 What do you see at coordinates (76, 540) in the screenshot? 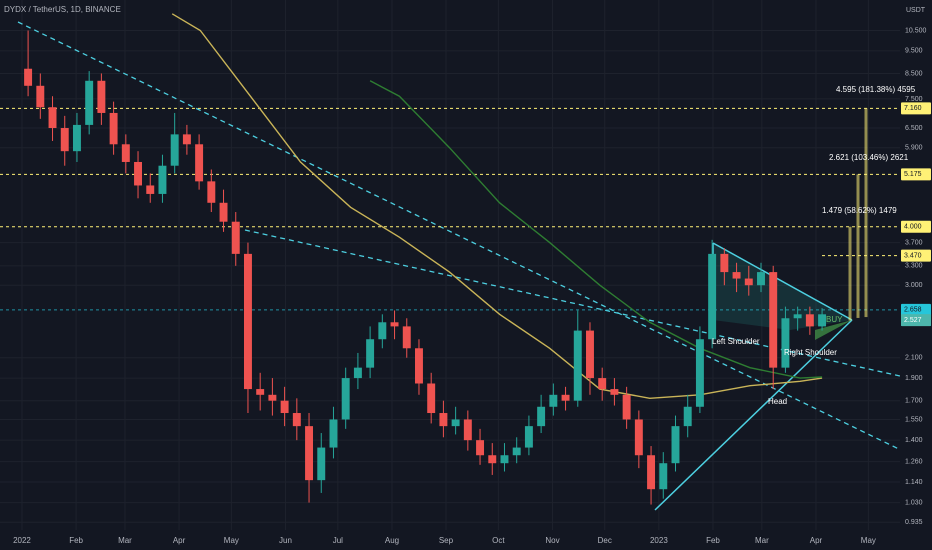
I see `x-tick-label: Feb` at bounding box center [76, 540].